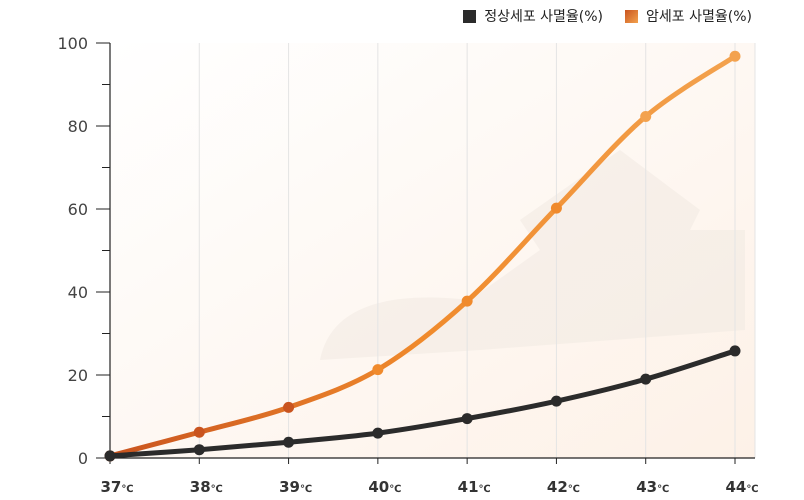 This screenshot has height=500, width=804. I want to click on legend-swatch-normal, so click(470, 16).